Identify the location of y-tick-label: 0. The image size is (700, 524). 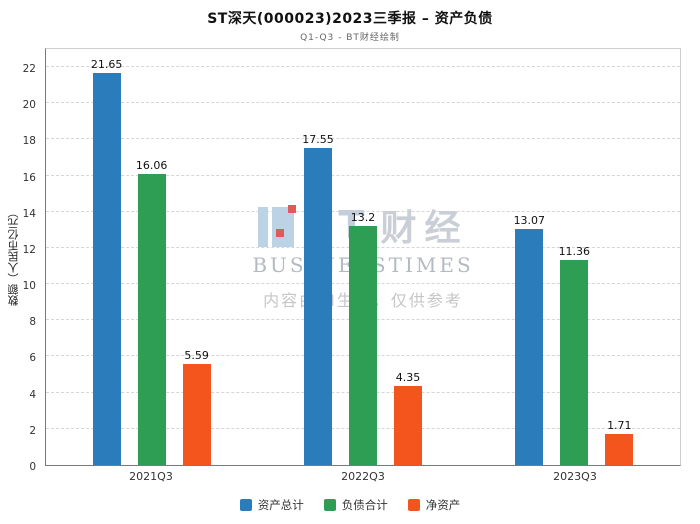
(32, 467).